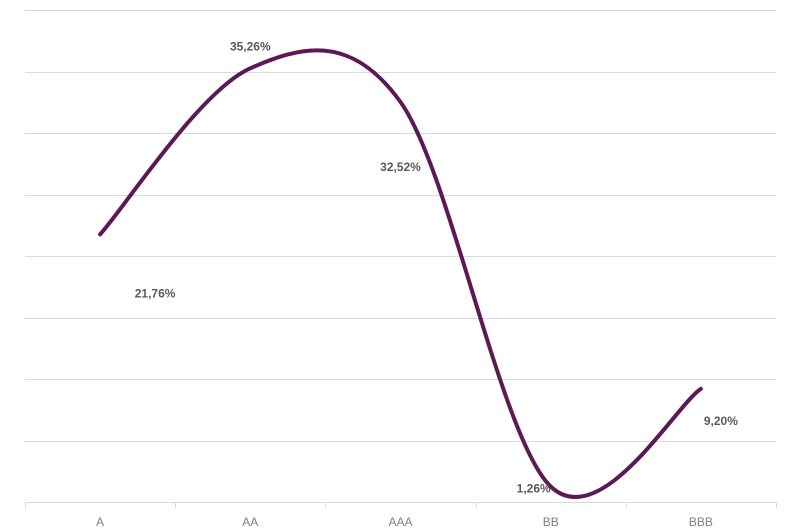  Describe the element at coordinates (551, 522) in the screenshot. I see `x-tick-label: BB` at that location.